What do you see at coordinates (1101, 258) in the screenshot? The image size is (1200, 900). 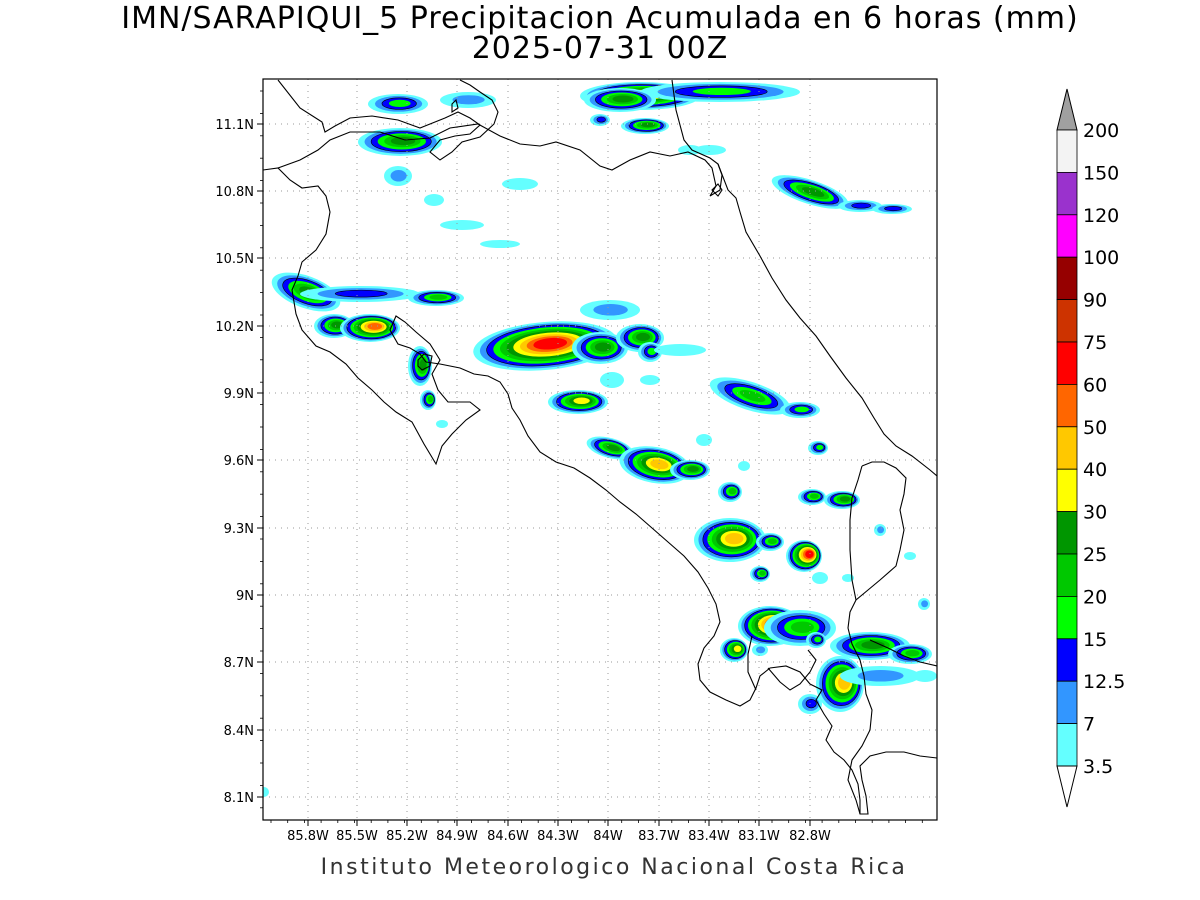 I see `colorbar-label: 100` at bounding box center [1101, 258].